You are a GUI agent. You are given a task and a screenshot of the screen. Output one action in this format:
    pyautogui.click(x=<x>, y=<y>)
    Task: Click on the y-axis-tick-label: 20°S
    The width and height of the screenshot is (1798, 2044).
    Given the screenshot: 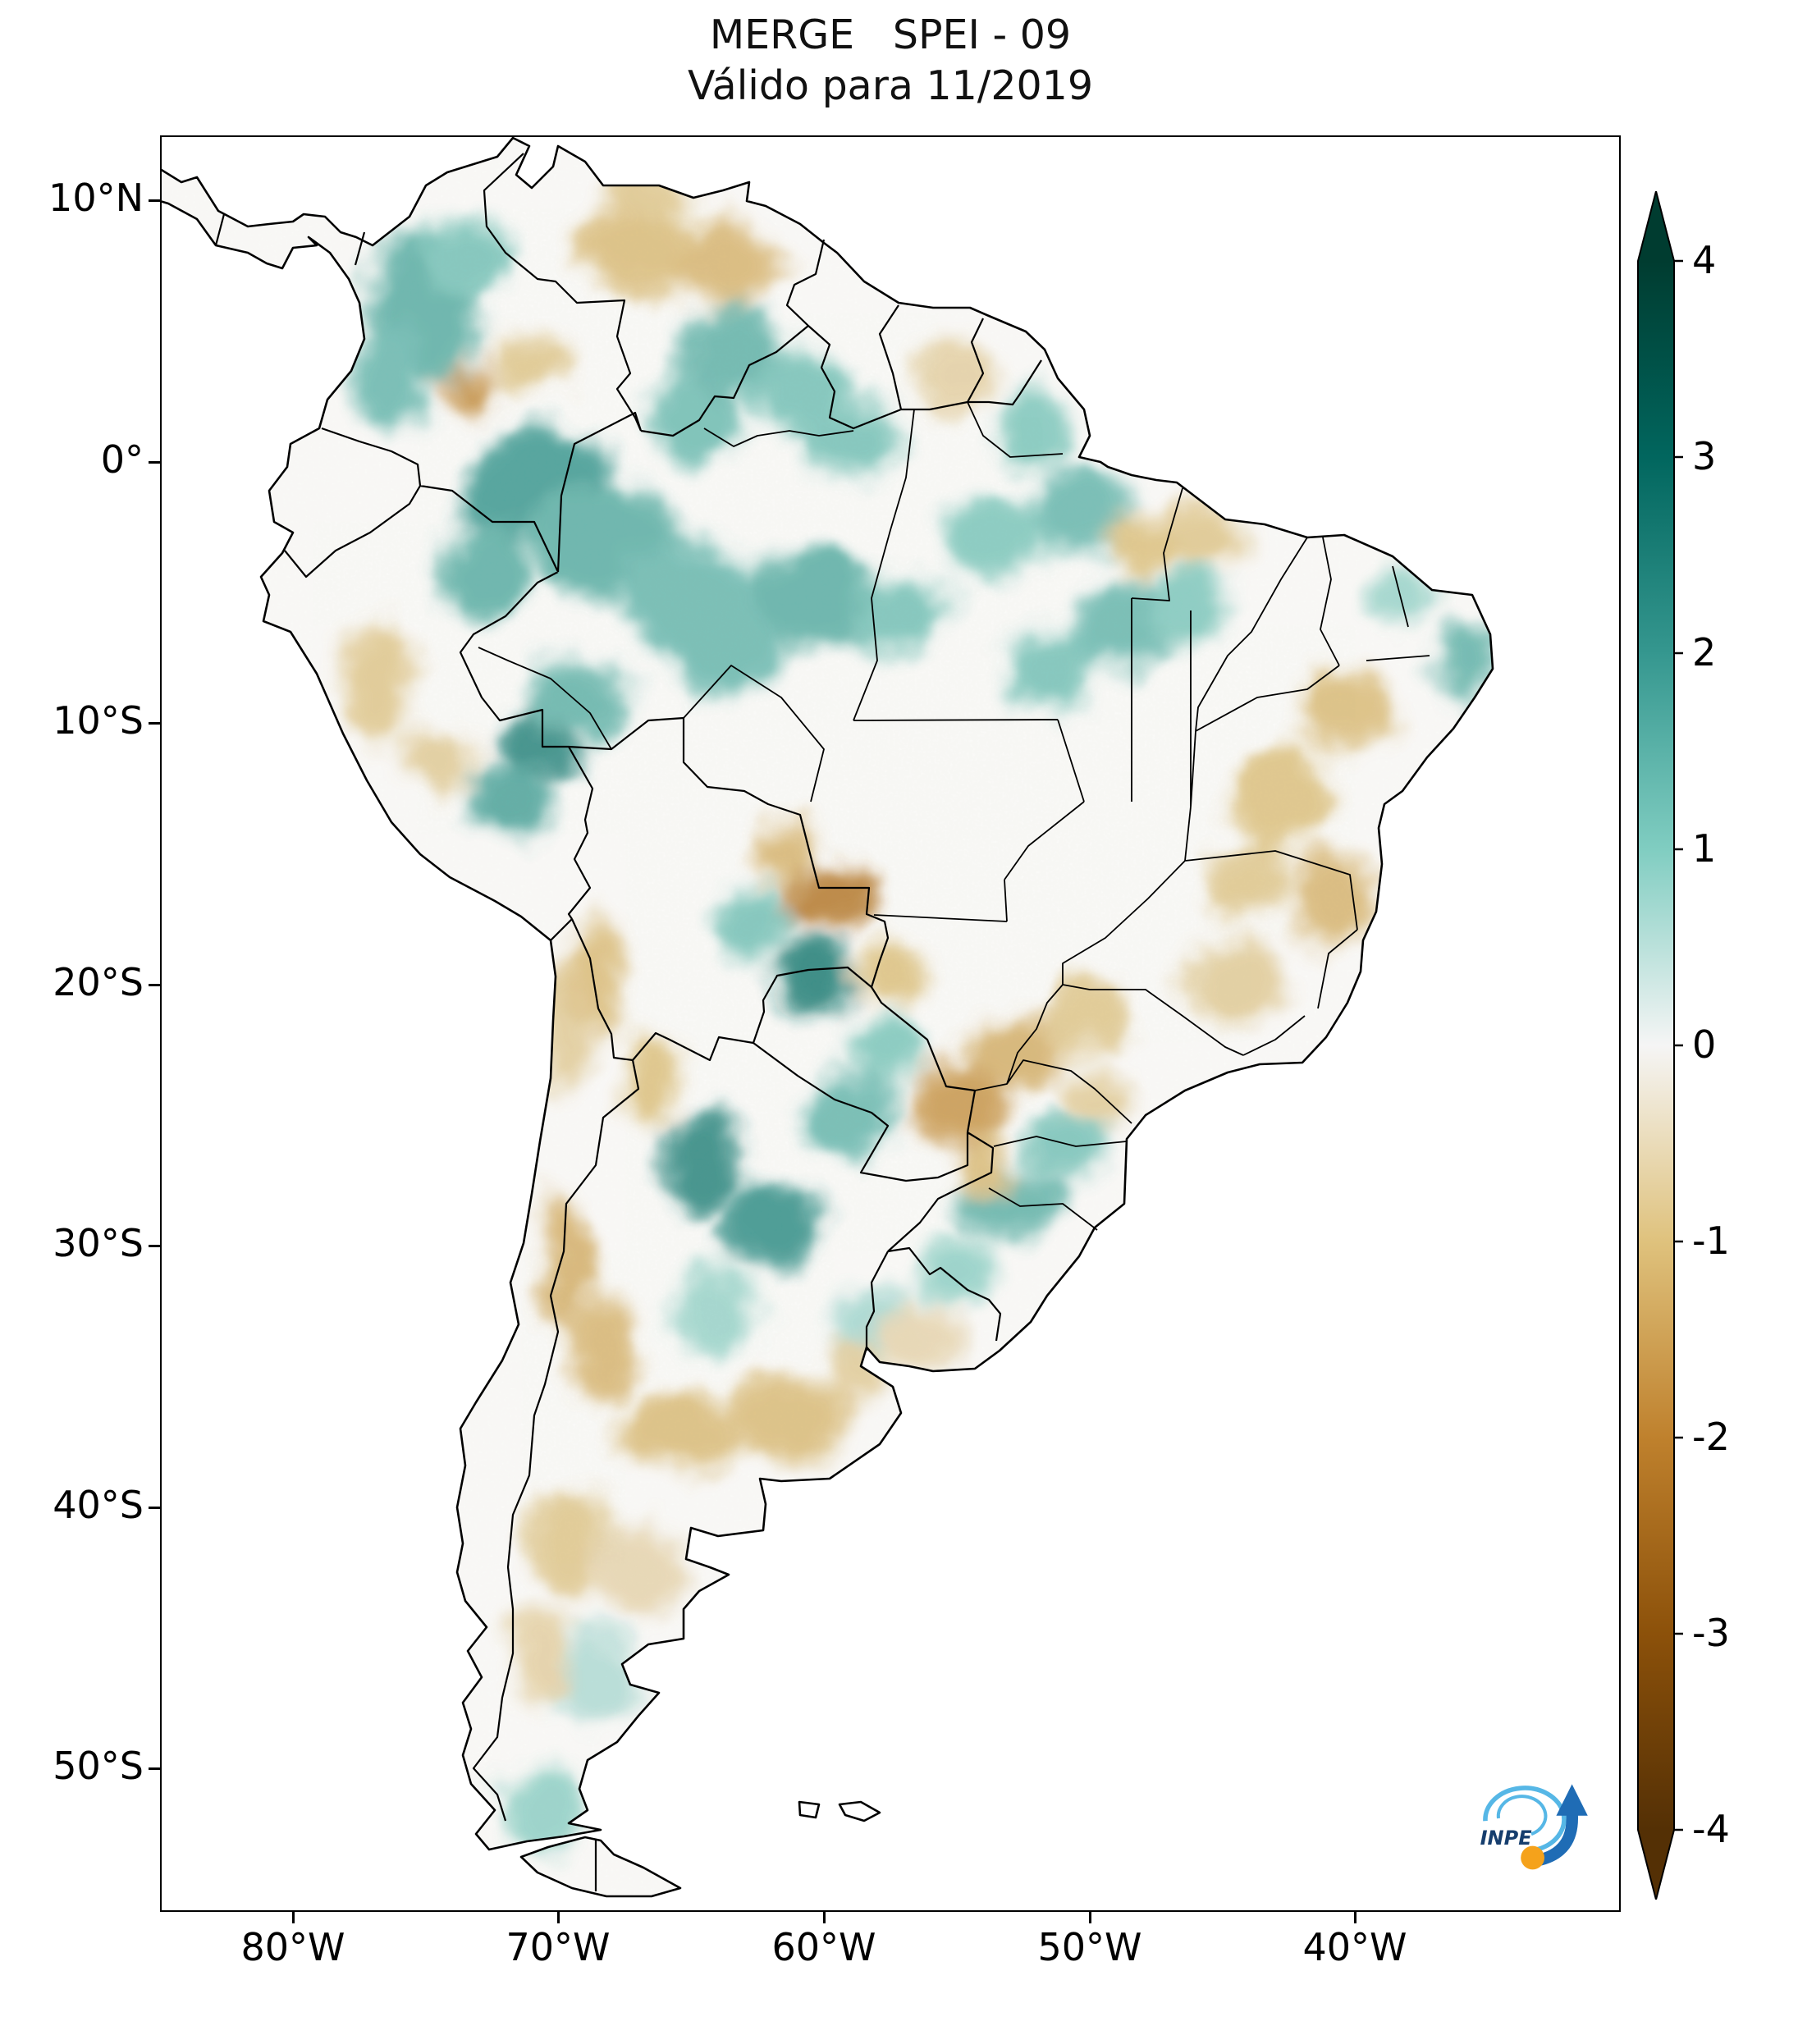 What is the action you would take?
    pyautogui.click(x=98, y=982)
    